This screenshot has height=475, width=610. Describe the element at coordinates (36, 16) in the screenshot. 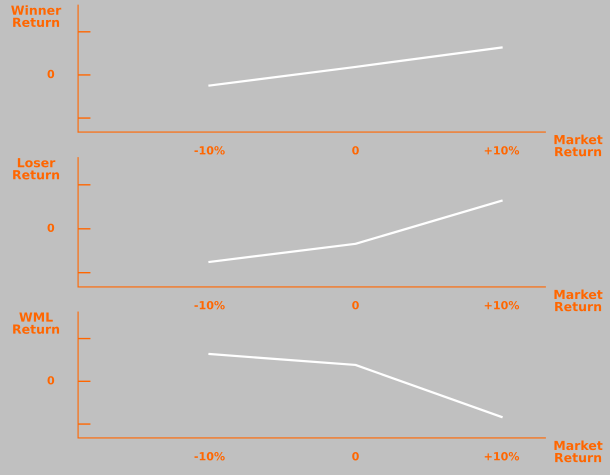

I see `y-axis-title: Winner Return` at that location.